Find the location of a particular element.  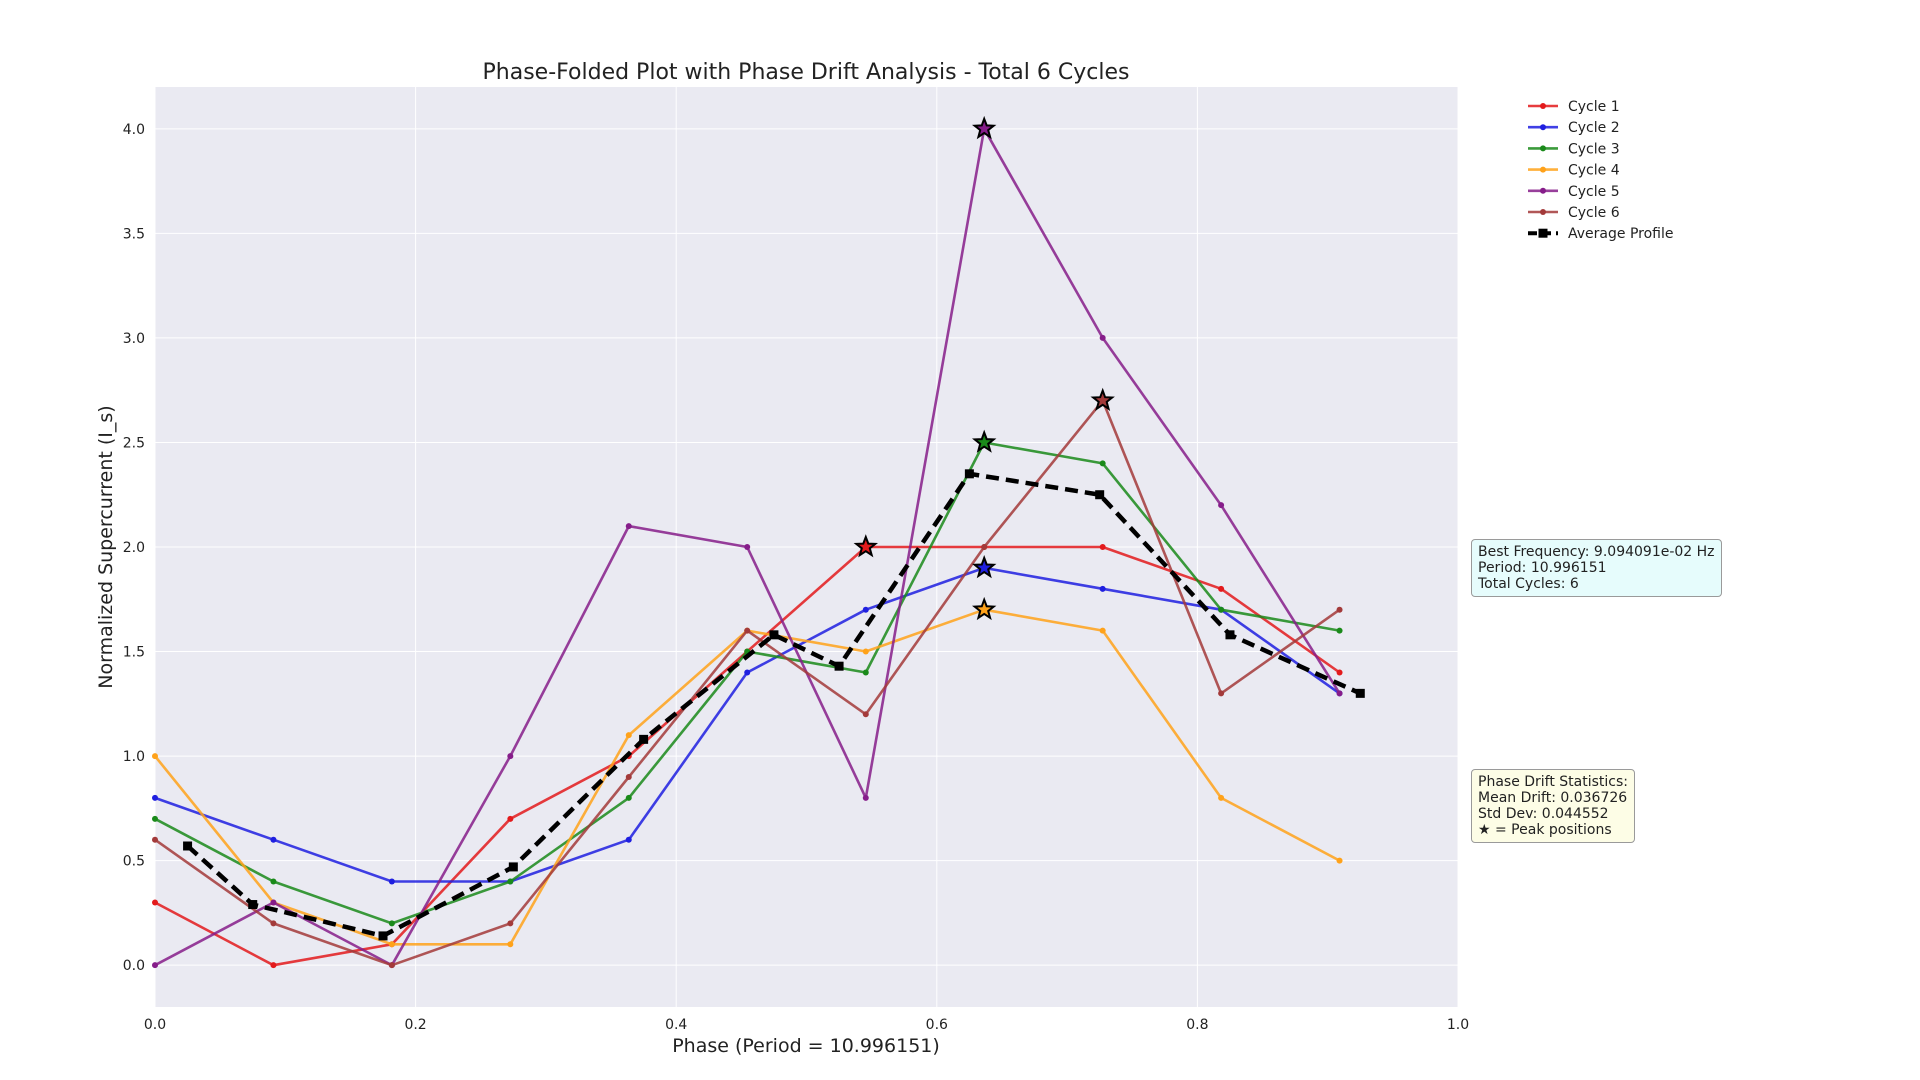

peak-markers is located at coordinates (984, 368).